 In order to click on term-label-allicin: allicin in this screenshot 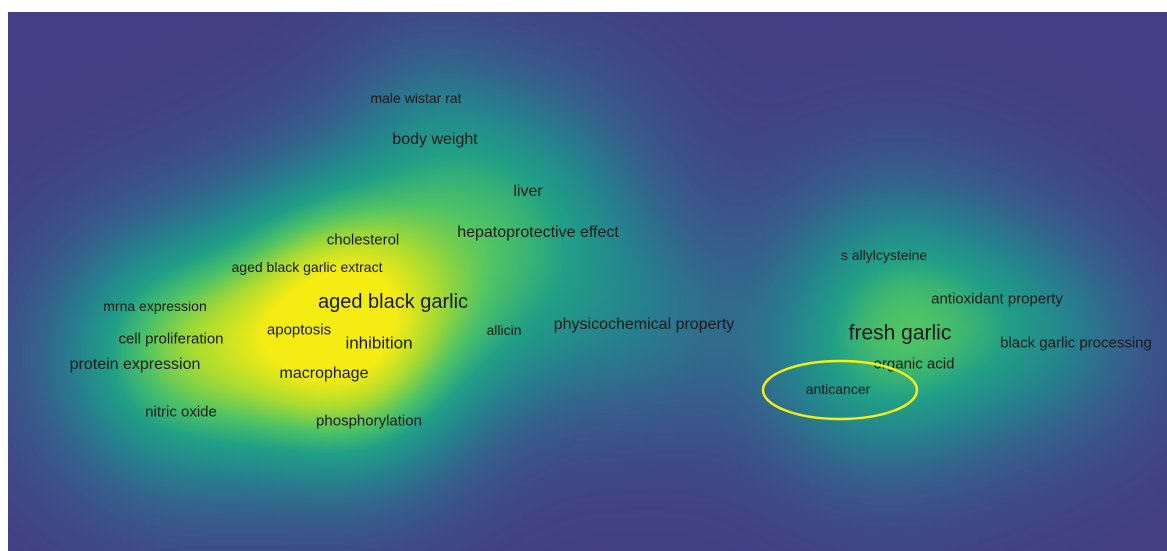, I will do `click(504, 330)`.